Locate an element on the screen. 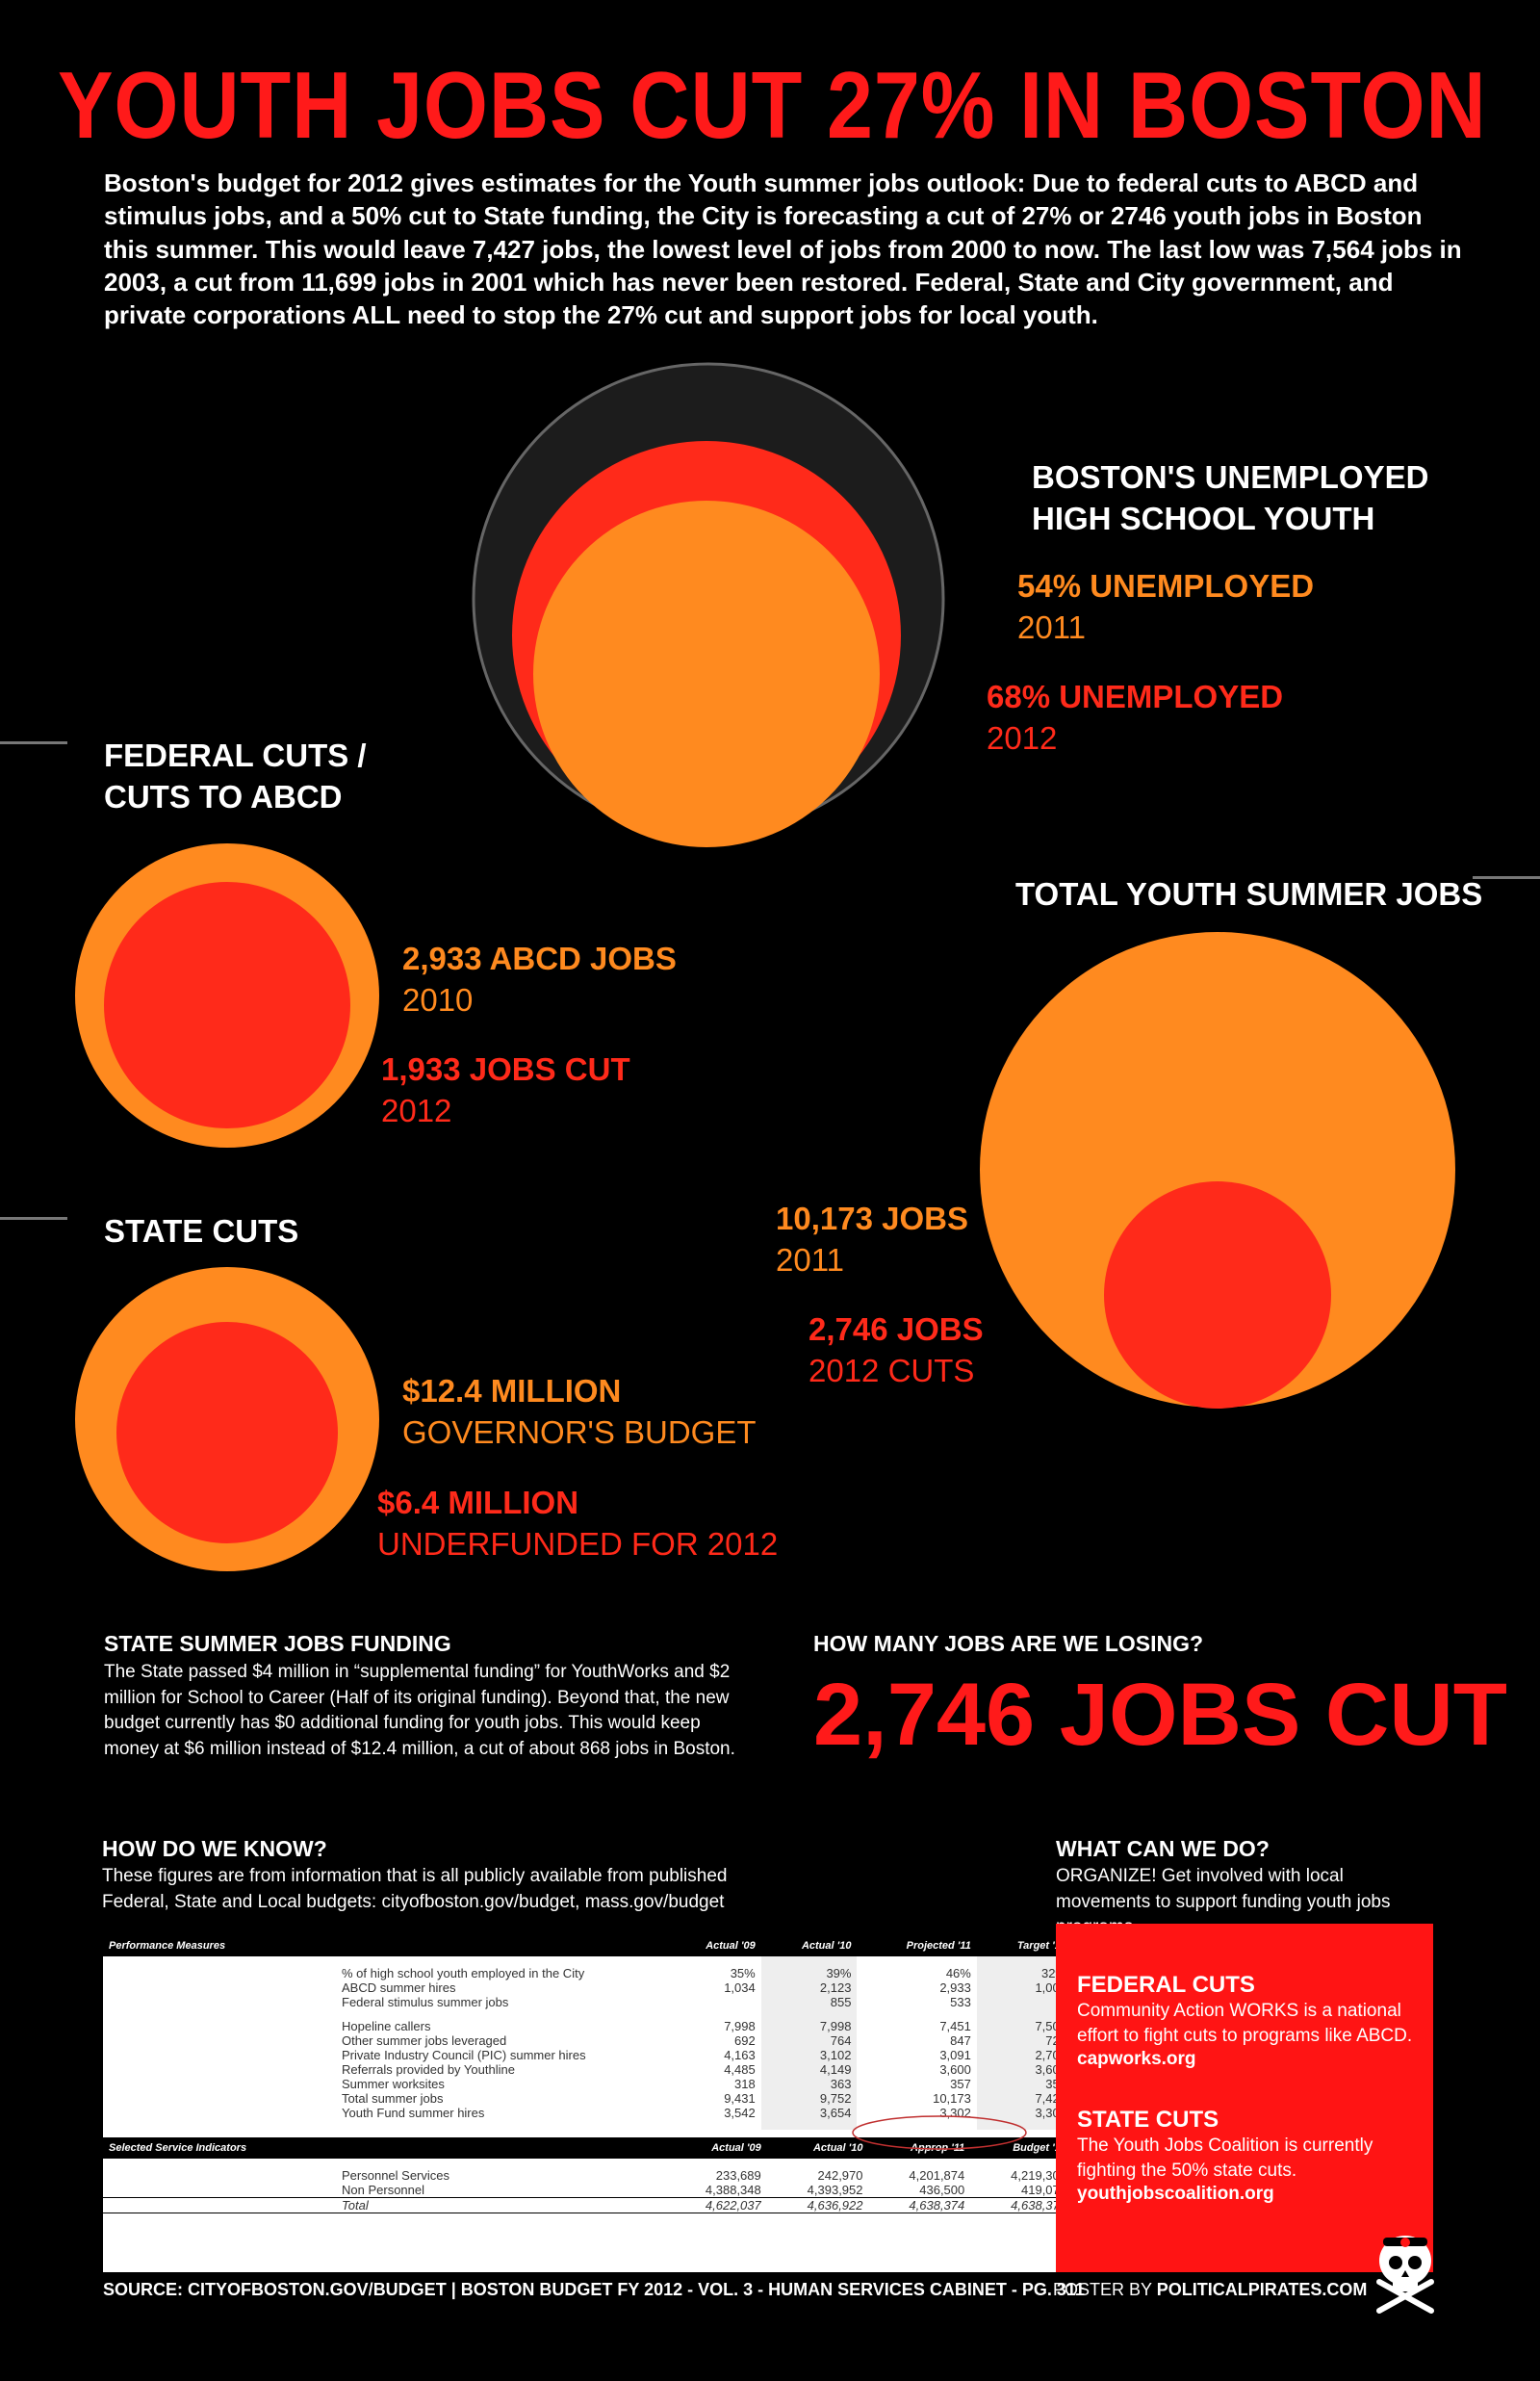  table-cell: 4,638,374 is located at coordinates (919, 2205).